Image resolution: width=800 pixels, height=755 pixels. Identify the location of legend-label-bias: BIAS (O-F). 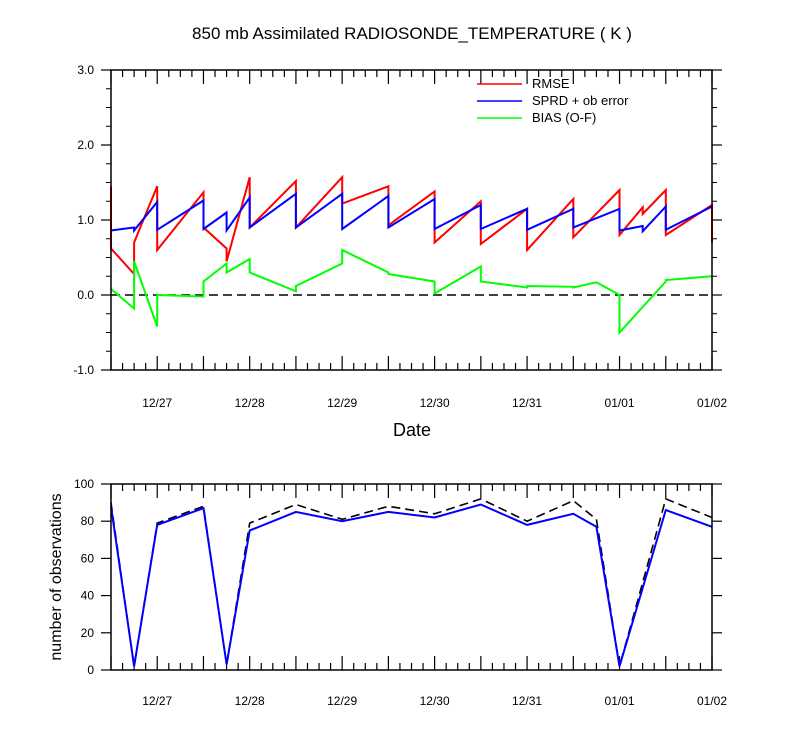
(564, 117).